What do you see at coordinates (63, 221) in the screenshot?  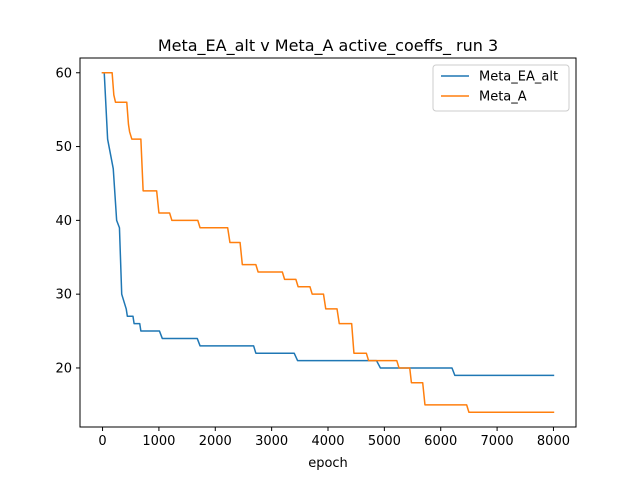 I see `y-tick-label: 40` at bounding box center [63, 221].